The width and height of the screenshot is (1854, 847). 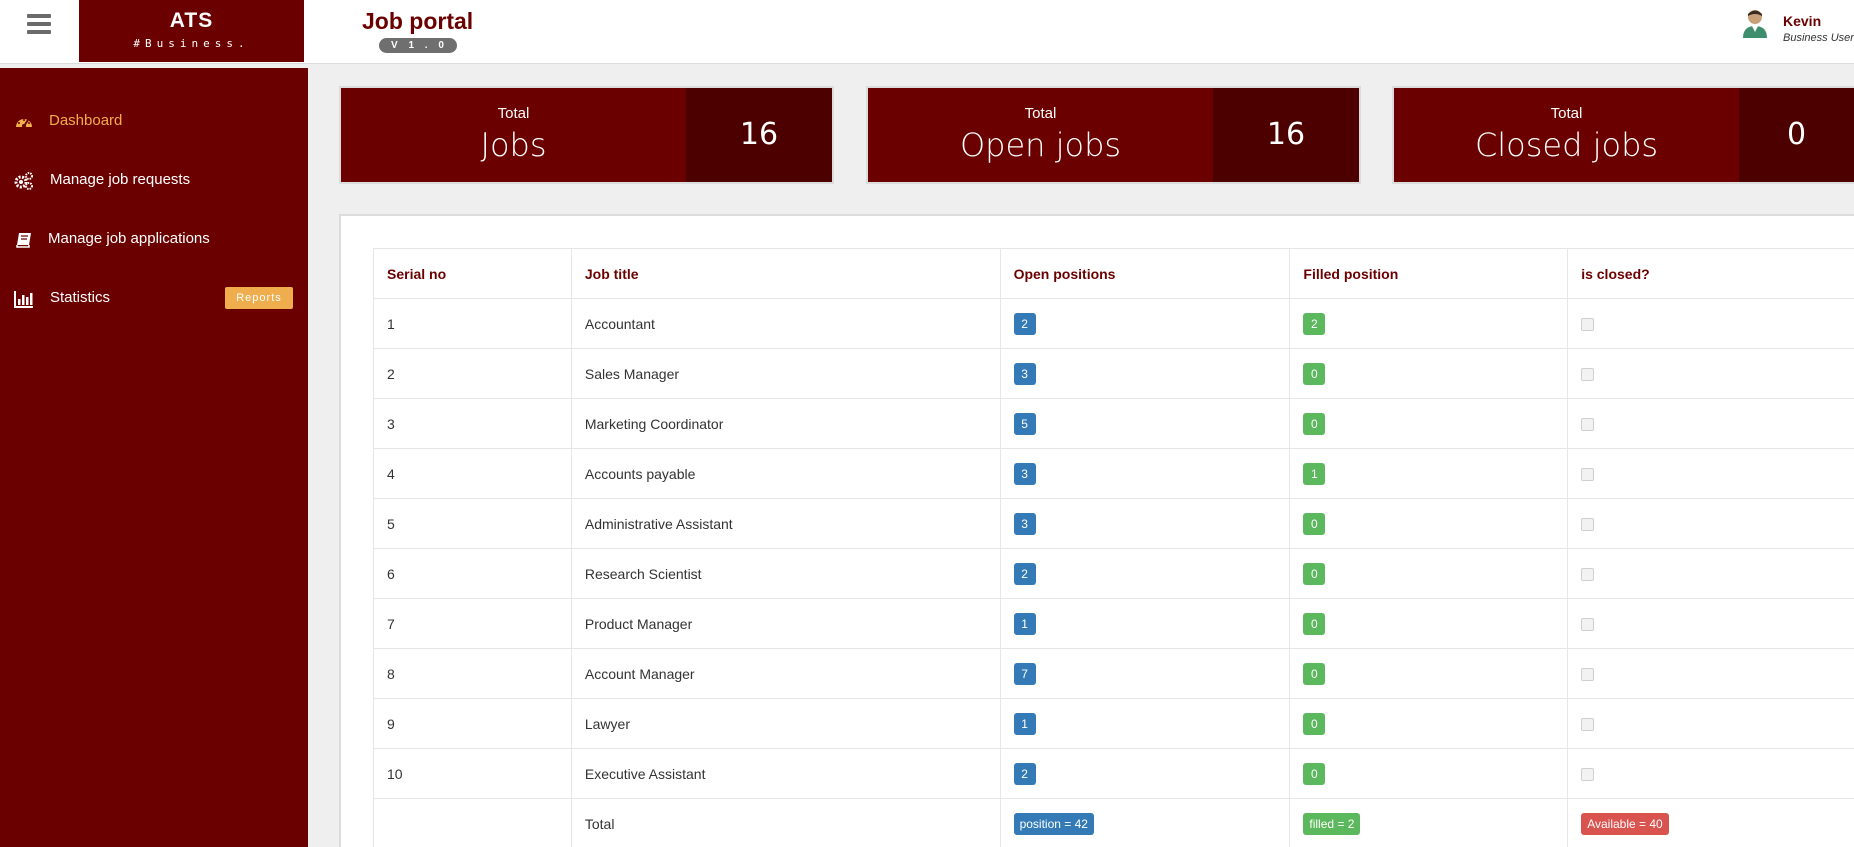 I want to click on user-role: Business User, so click(x=1818, y=38).